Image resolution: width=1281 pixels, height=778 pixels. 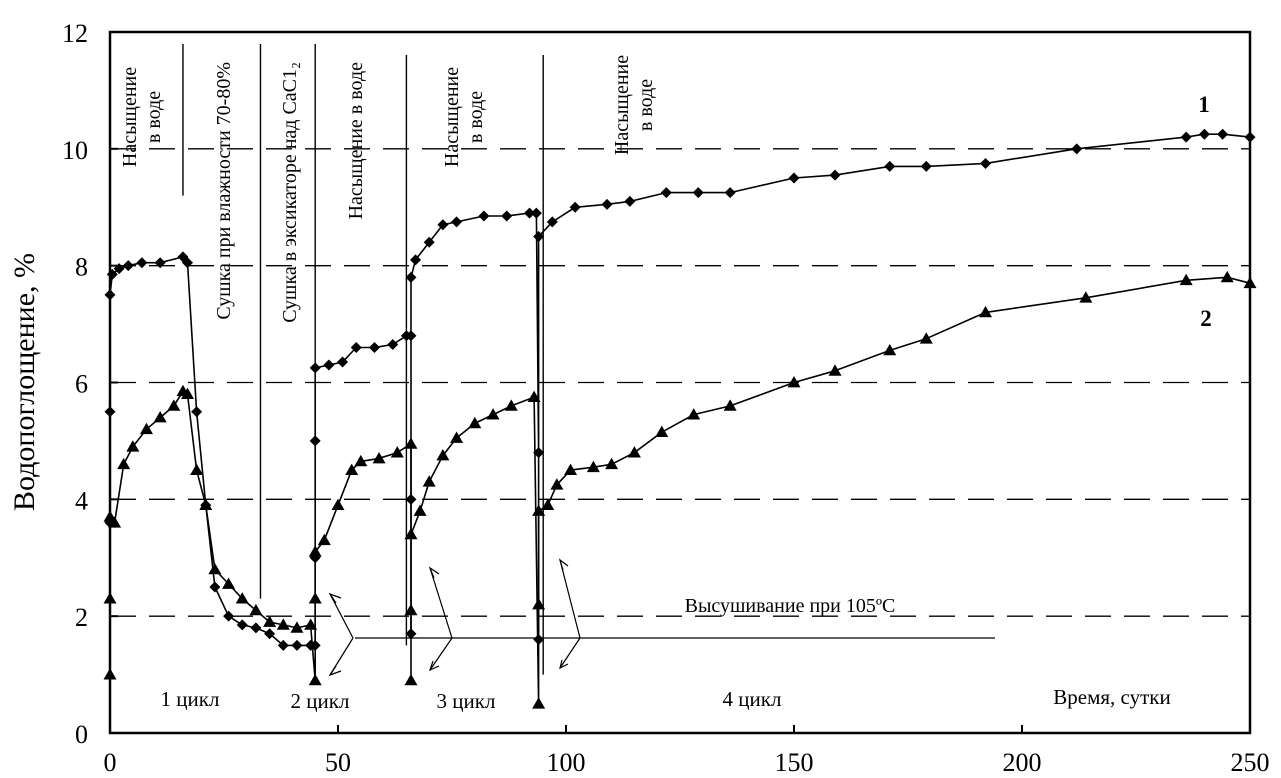 I want to click on phase-label-3: Сушка в эксикаторе над СаС1₂, so click(x=290, y=192).